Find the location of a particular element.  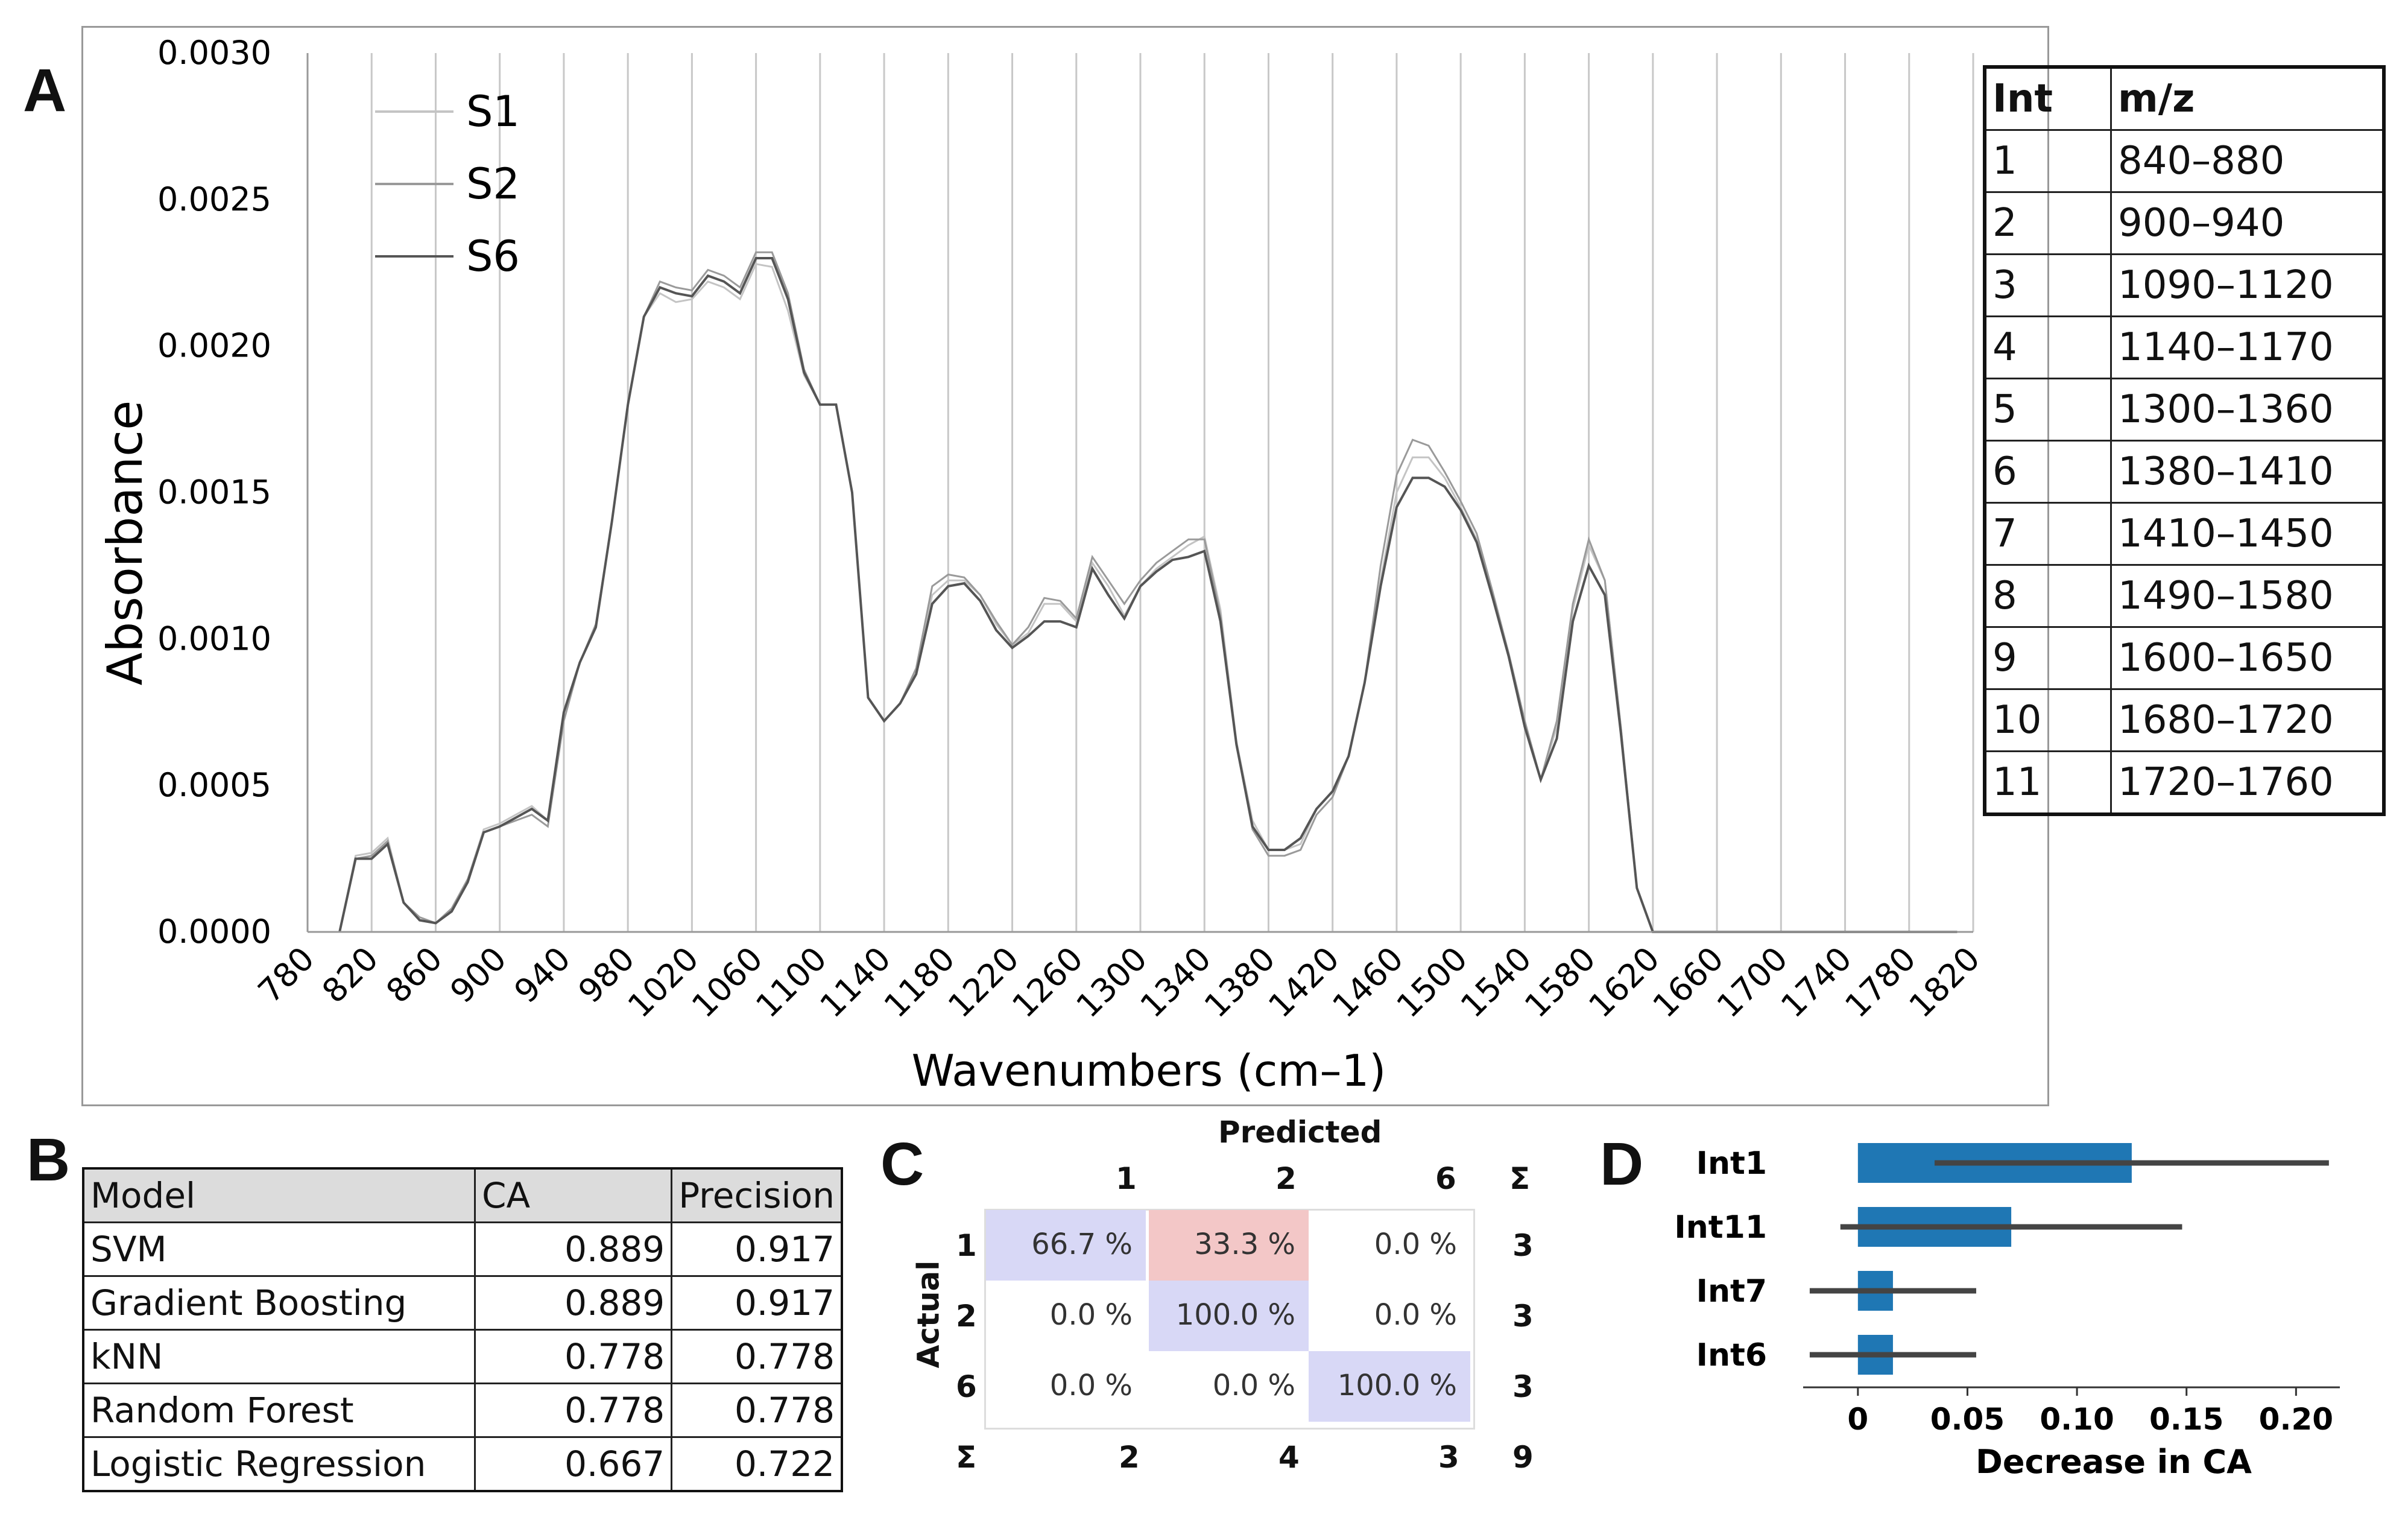

interval-row: 9 1600–1650 is located at coordinates (2184, 658).